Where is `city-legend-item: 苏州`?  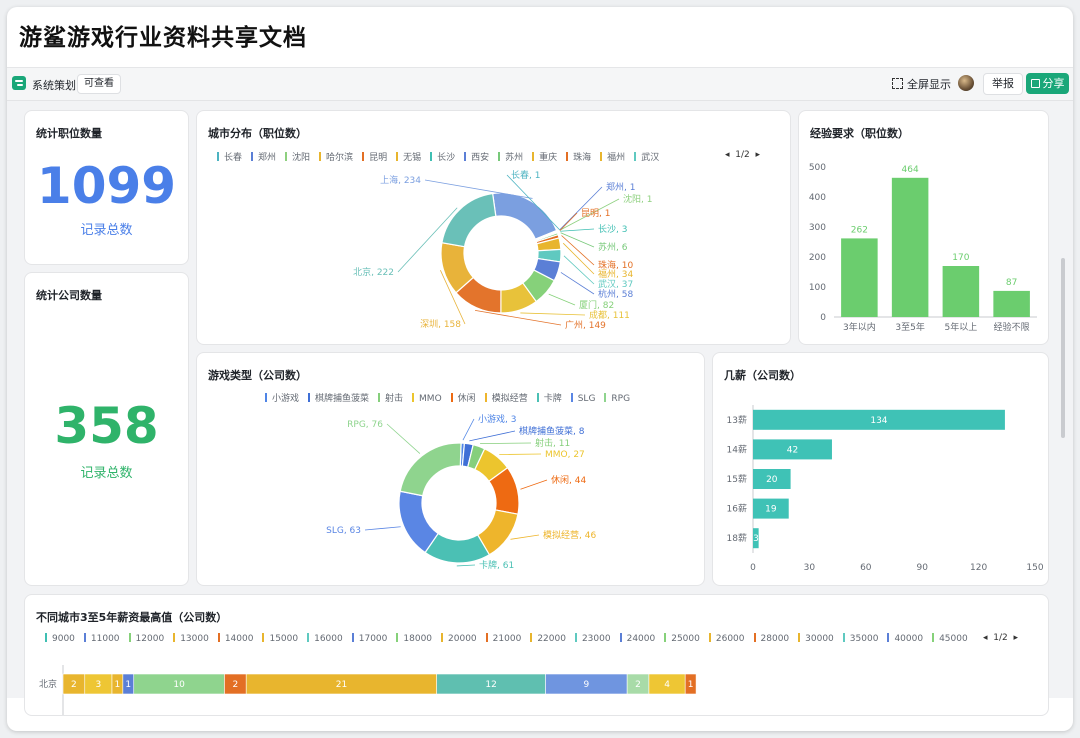
city-legend-item: 苏州 is located at coordinates (510, 156).